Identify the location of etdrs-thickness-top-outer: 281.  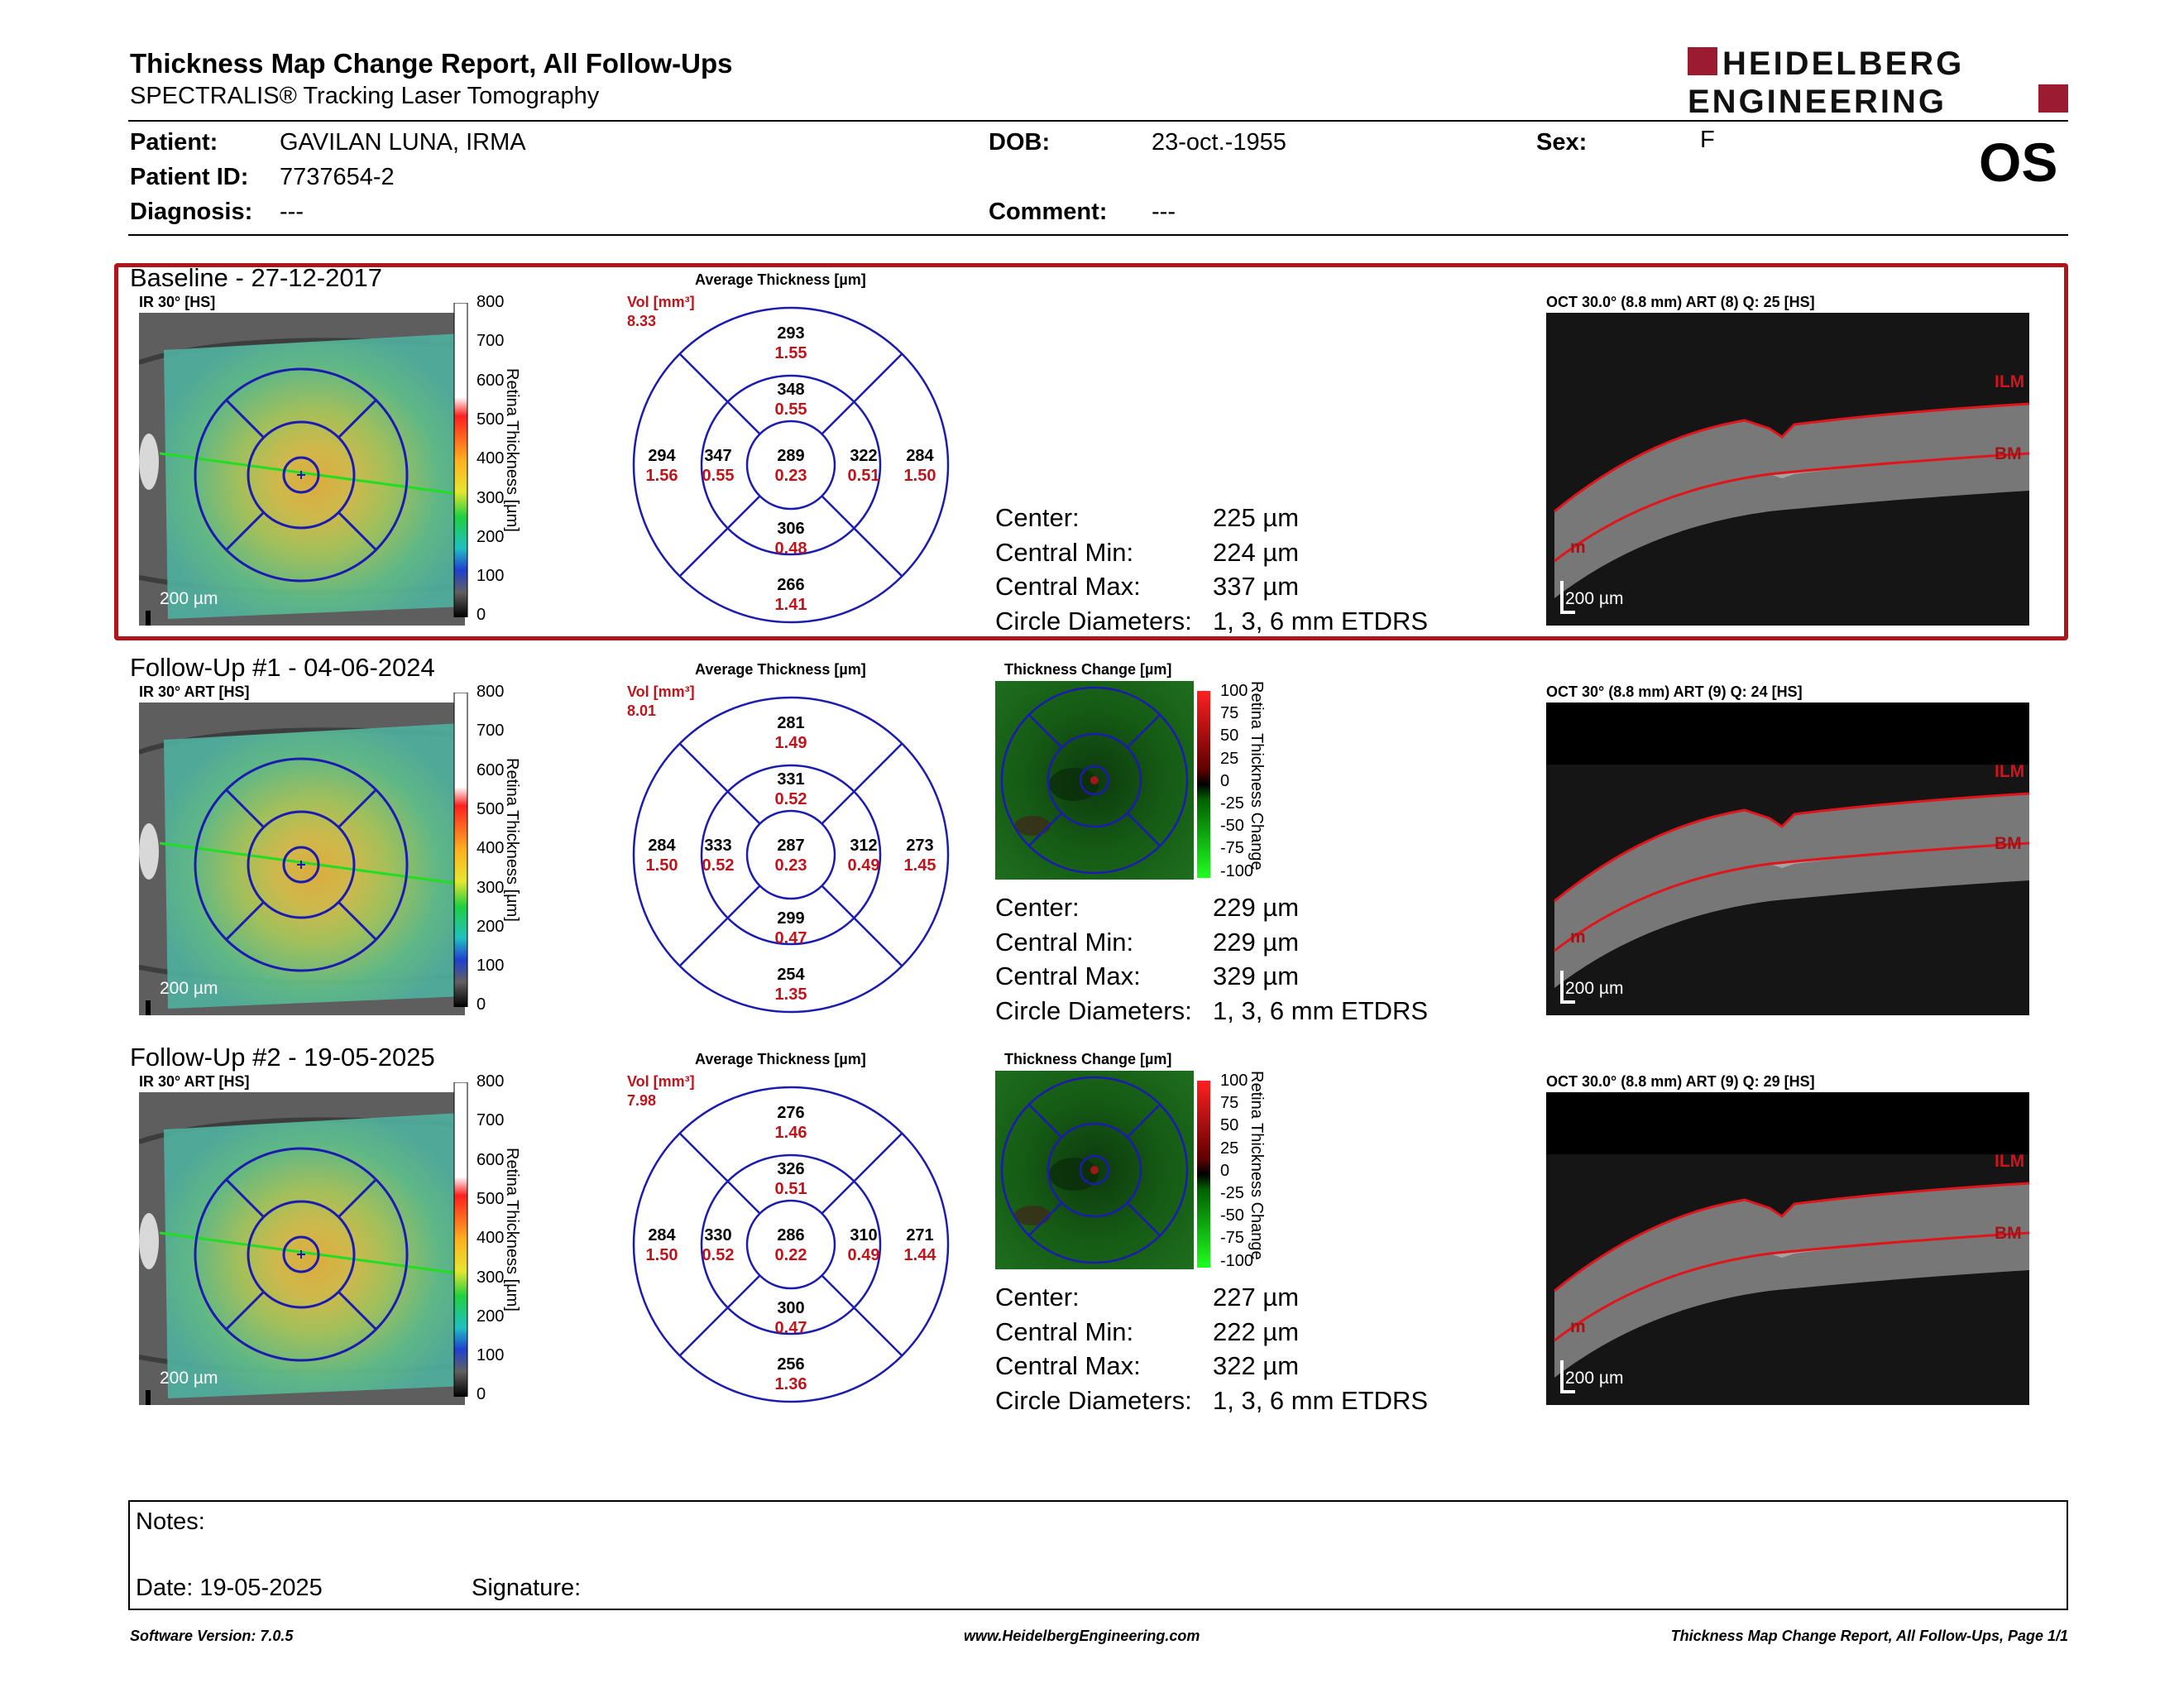
(790, 723).